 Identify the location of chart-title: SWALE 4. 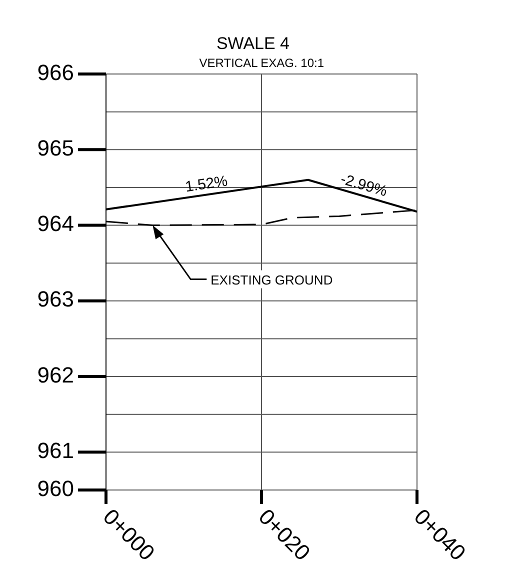
(253, 44).